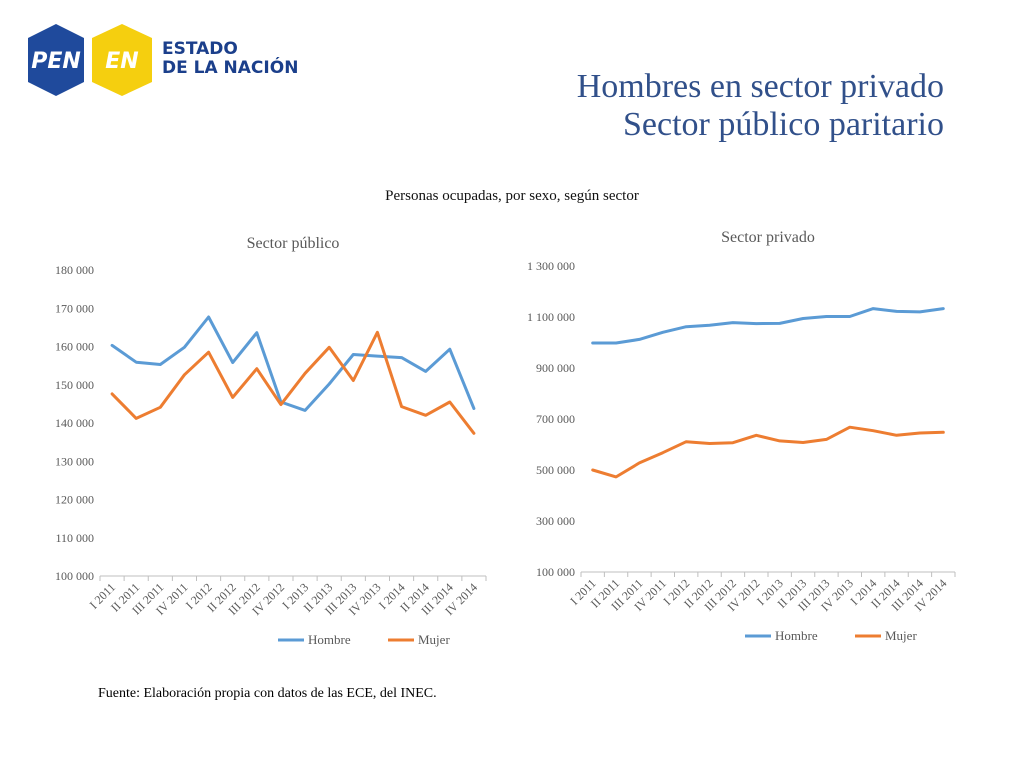 This screenshot has width=1024, height=768. I want to click on y-tick-label: 900 000, so click(555, 368).